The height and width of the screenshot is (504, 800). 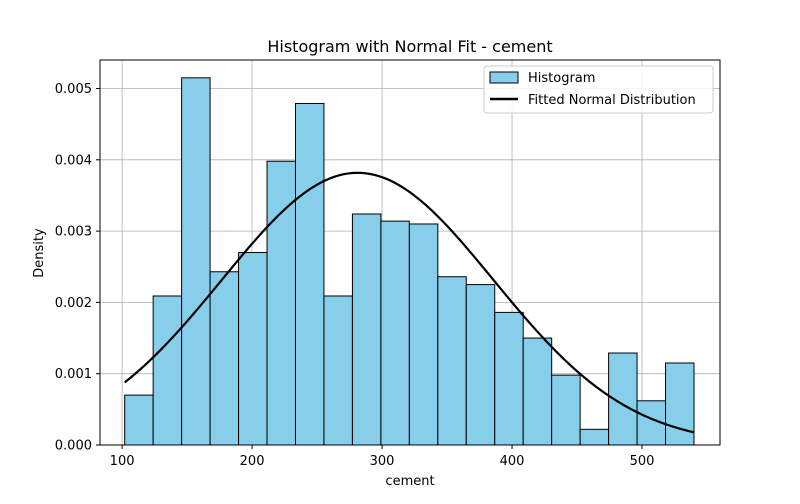 I want to click on x-axis-ticks: 100 200 300 400 500, so click(x=382, y=457).